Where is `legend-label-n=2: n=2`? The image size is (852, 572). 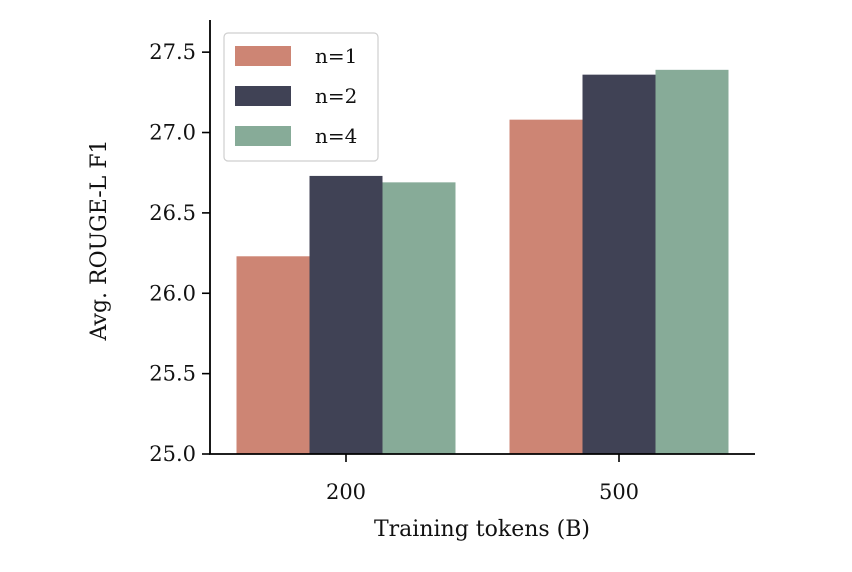
legend-label-n=2: n=2 is located at coordinates (336, 96).